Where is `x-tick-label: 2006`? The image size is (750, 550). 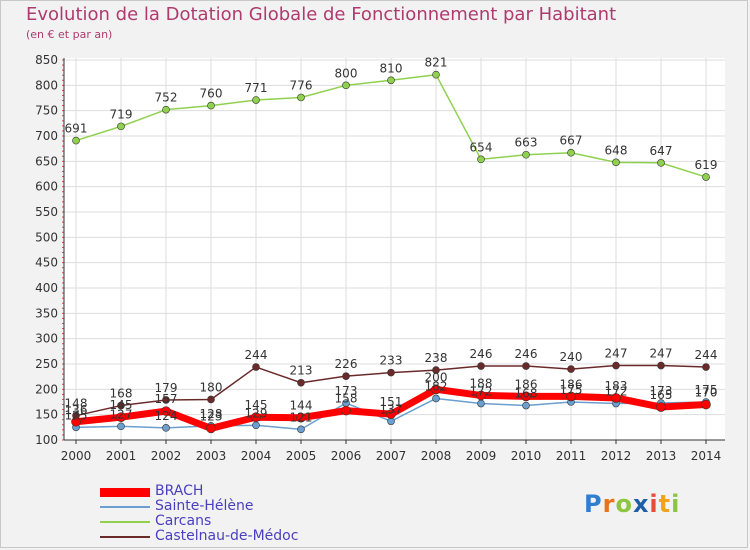 x-tick-label: 2006 is located at coordinates (346, 456).